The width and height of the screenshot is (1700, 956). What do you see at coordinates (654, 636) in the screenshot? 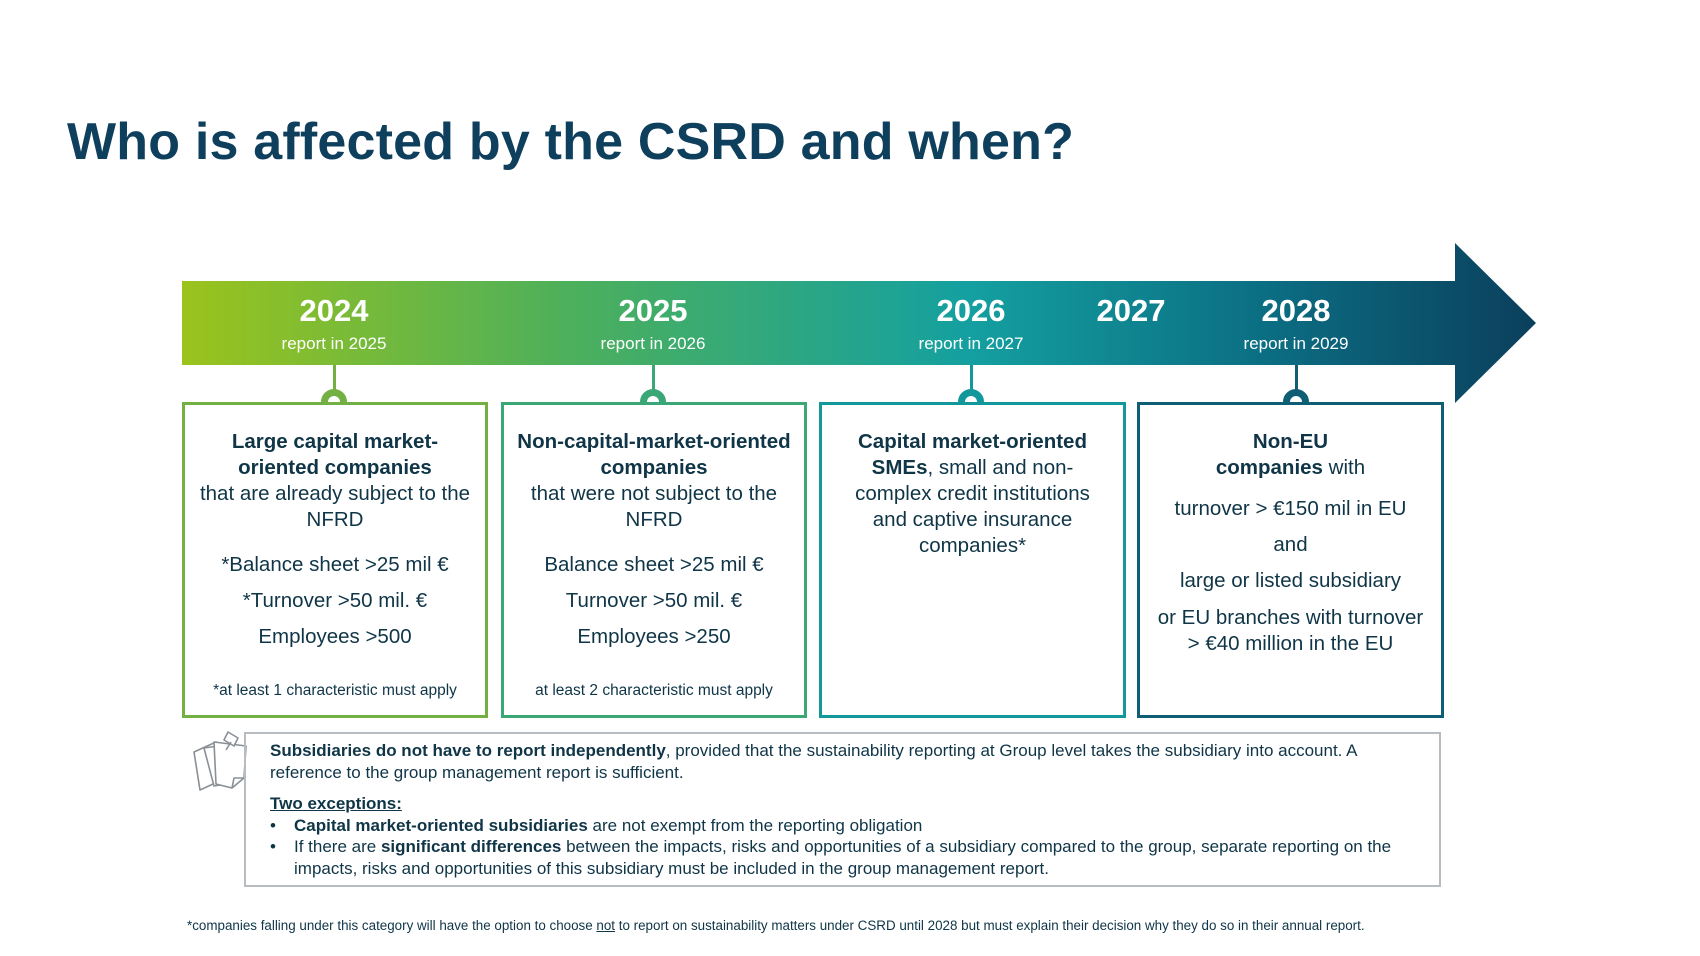
I see `card-2025-criterion: Employees >250` at bounding box center [654, 636].